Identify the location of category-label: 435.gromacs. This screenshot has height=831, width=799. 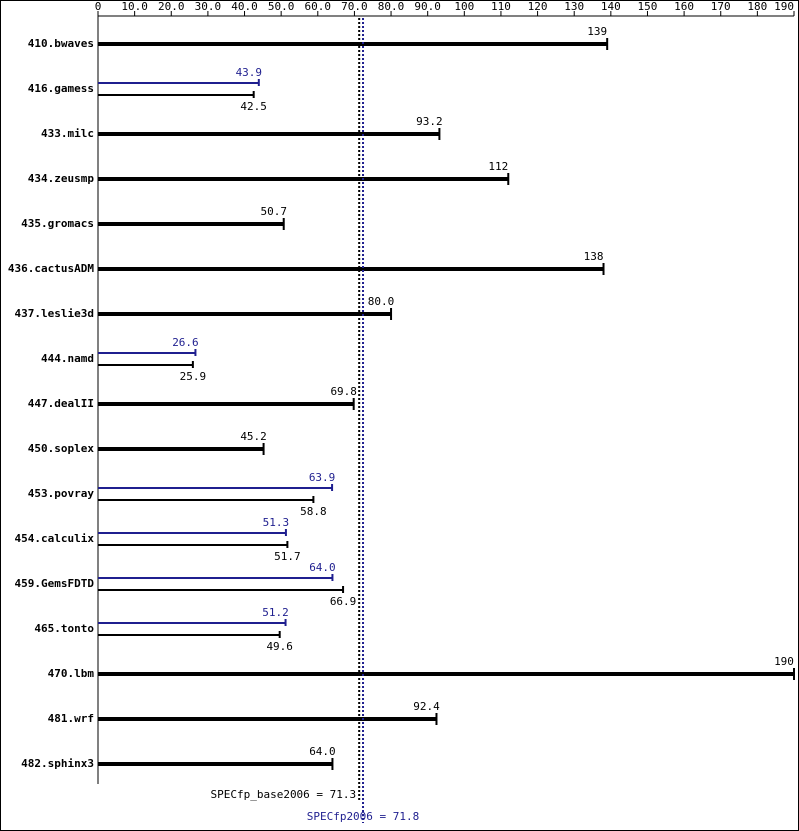
(57, 223).